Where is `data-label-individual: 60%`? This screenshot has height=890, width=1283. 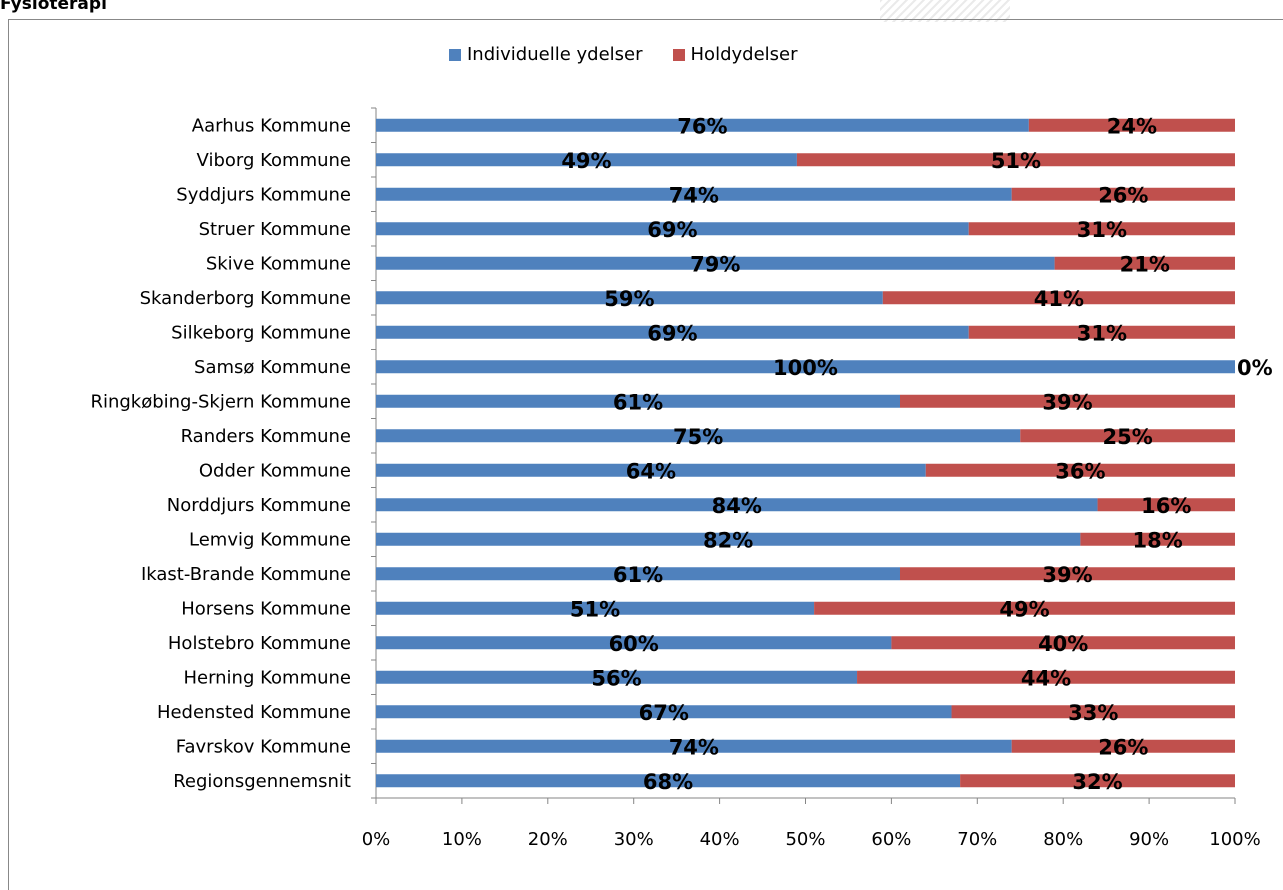 data-label-individual: 60% is located at coordinates (634, 644).